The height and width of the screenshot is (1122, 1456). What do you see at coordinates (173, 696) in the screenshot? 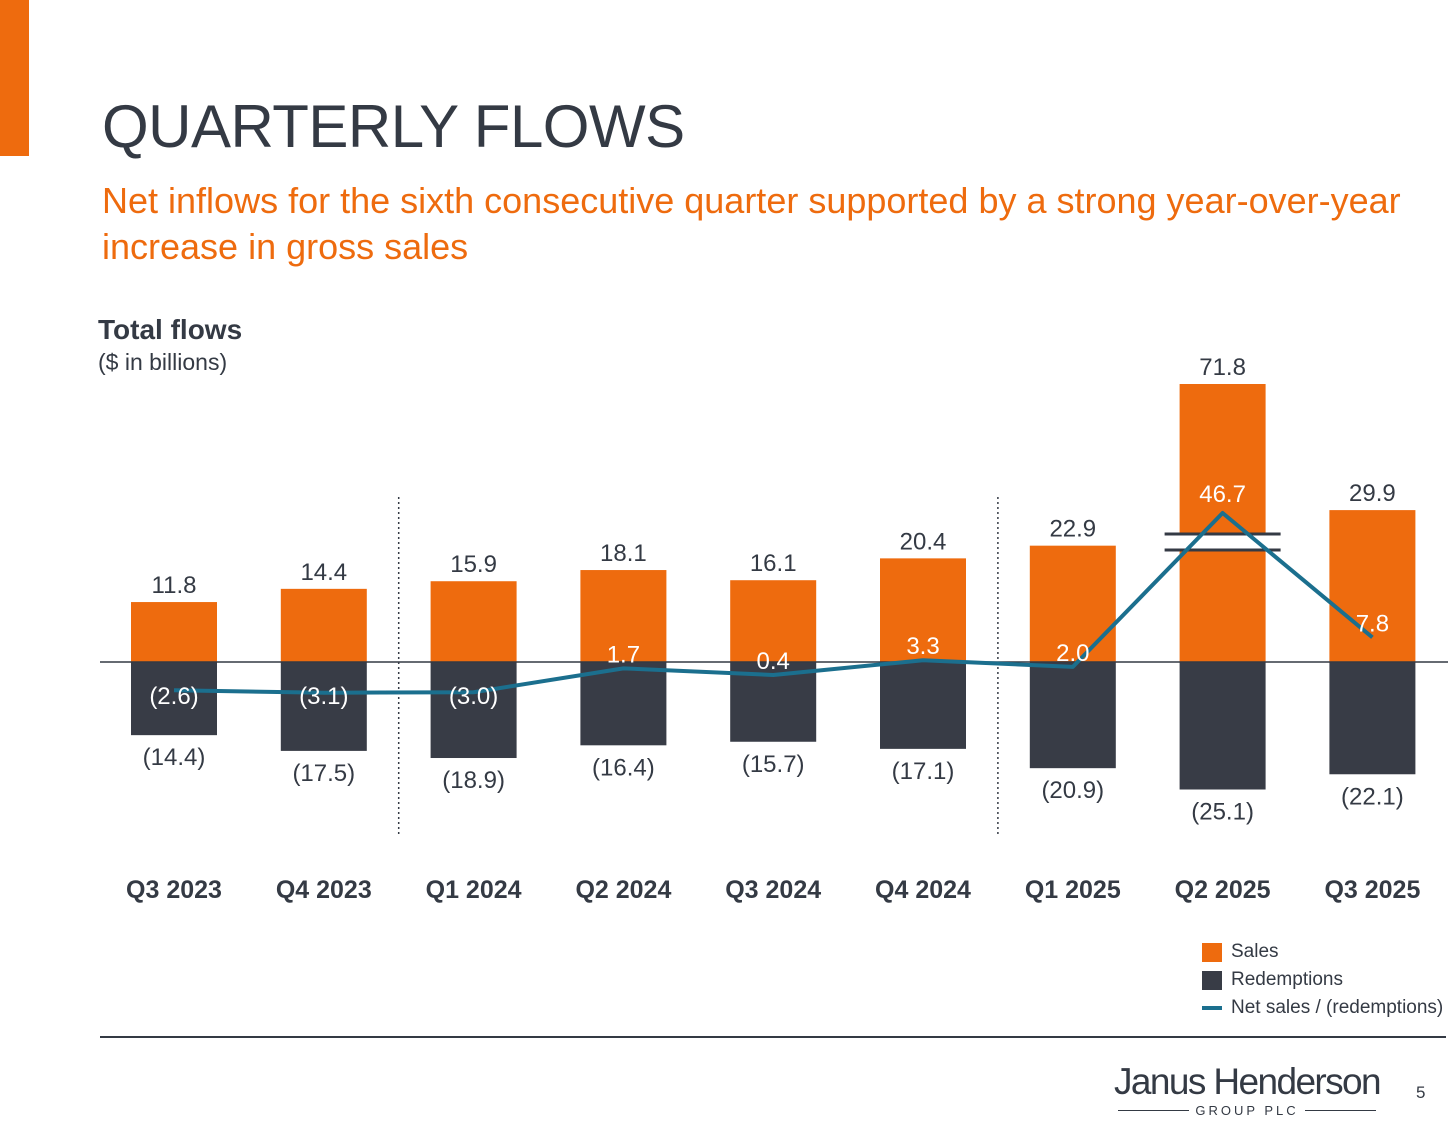
I see `net-sales-label: (2.6)` at bounding box center [173, 696].